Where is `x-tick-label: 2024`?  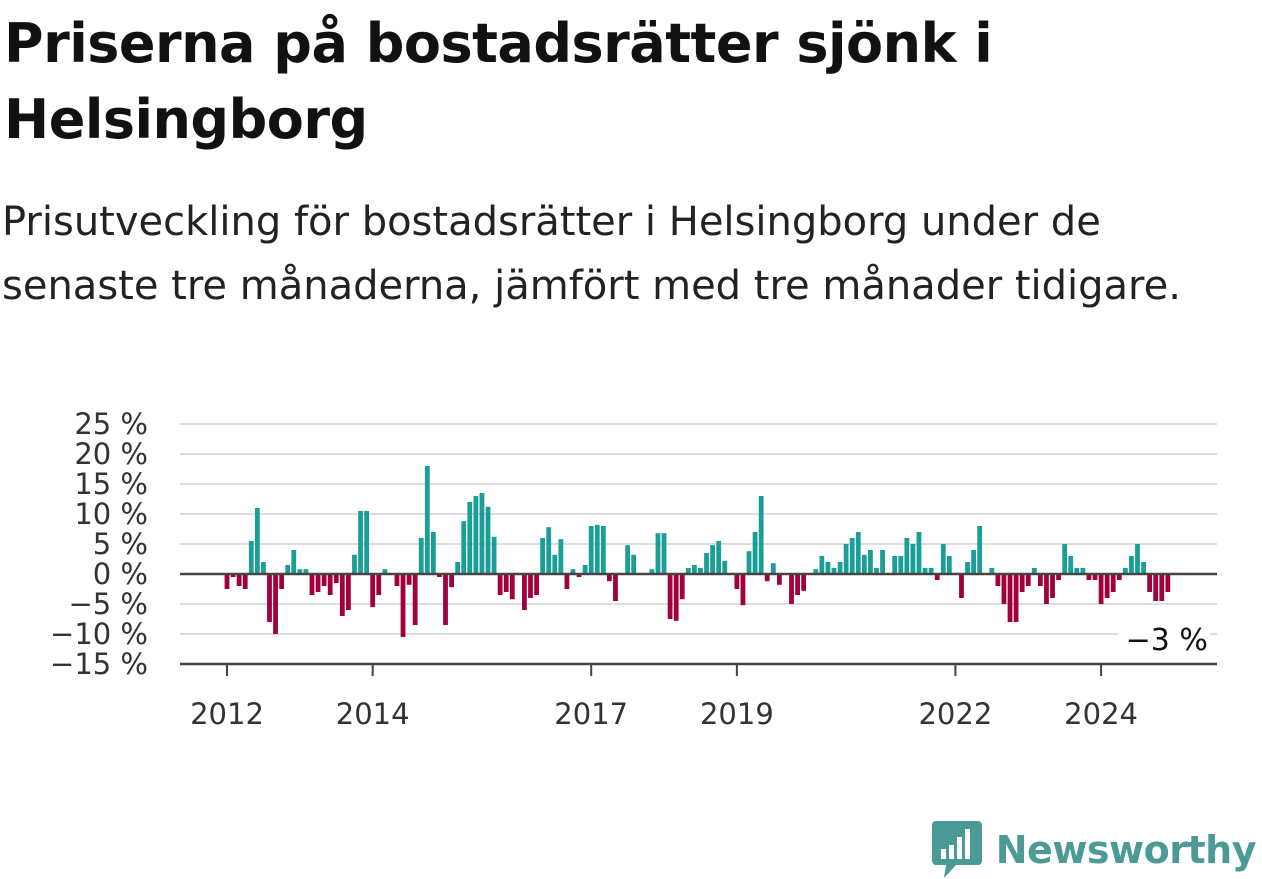 x-tick-label: 2024 is located at coordinates (1101, 714).